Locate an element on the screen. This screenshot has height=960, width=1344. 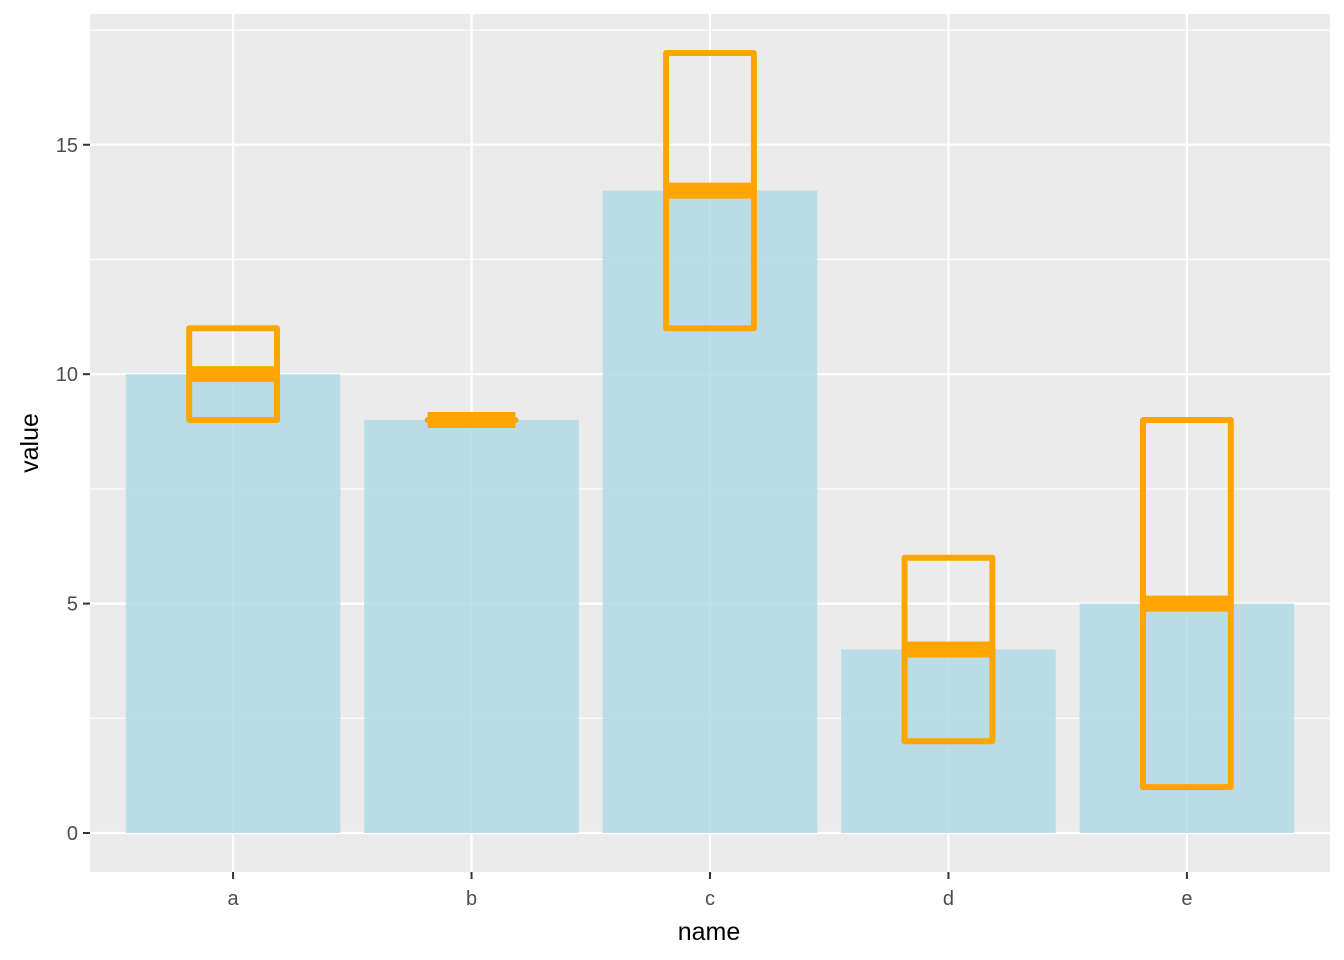
x-tick-label: a is located at coordinates (234, 899).